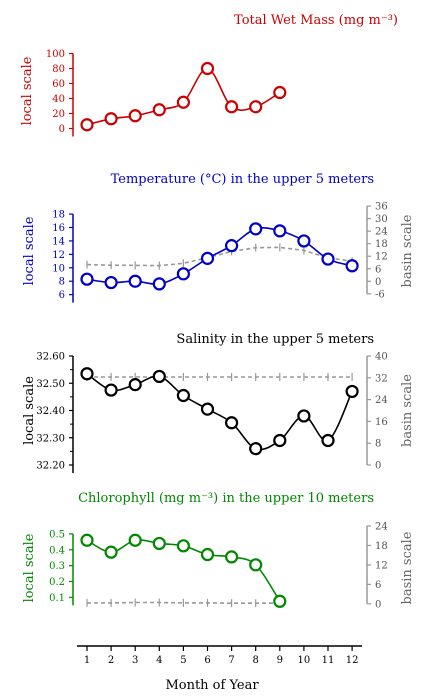  What do you see at coordinates (58, 255) in the screenshot?
I see `left-tick-label: 12` at bounding box center [58, 255].